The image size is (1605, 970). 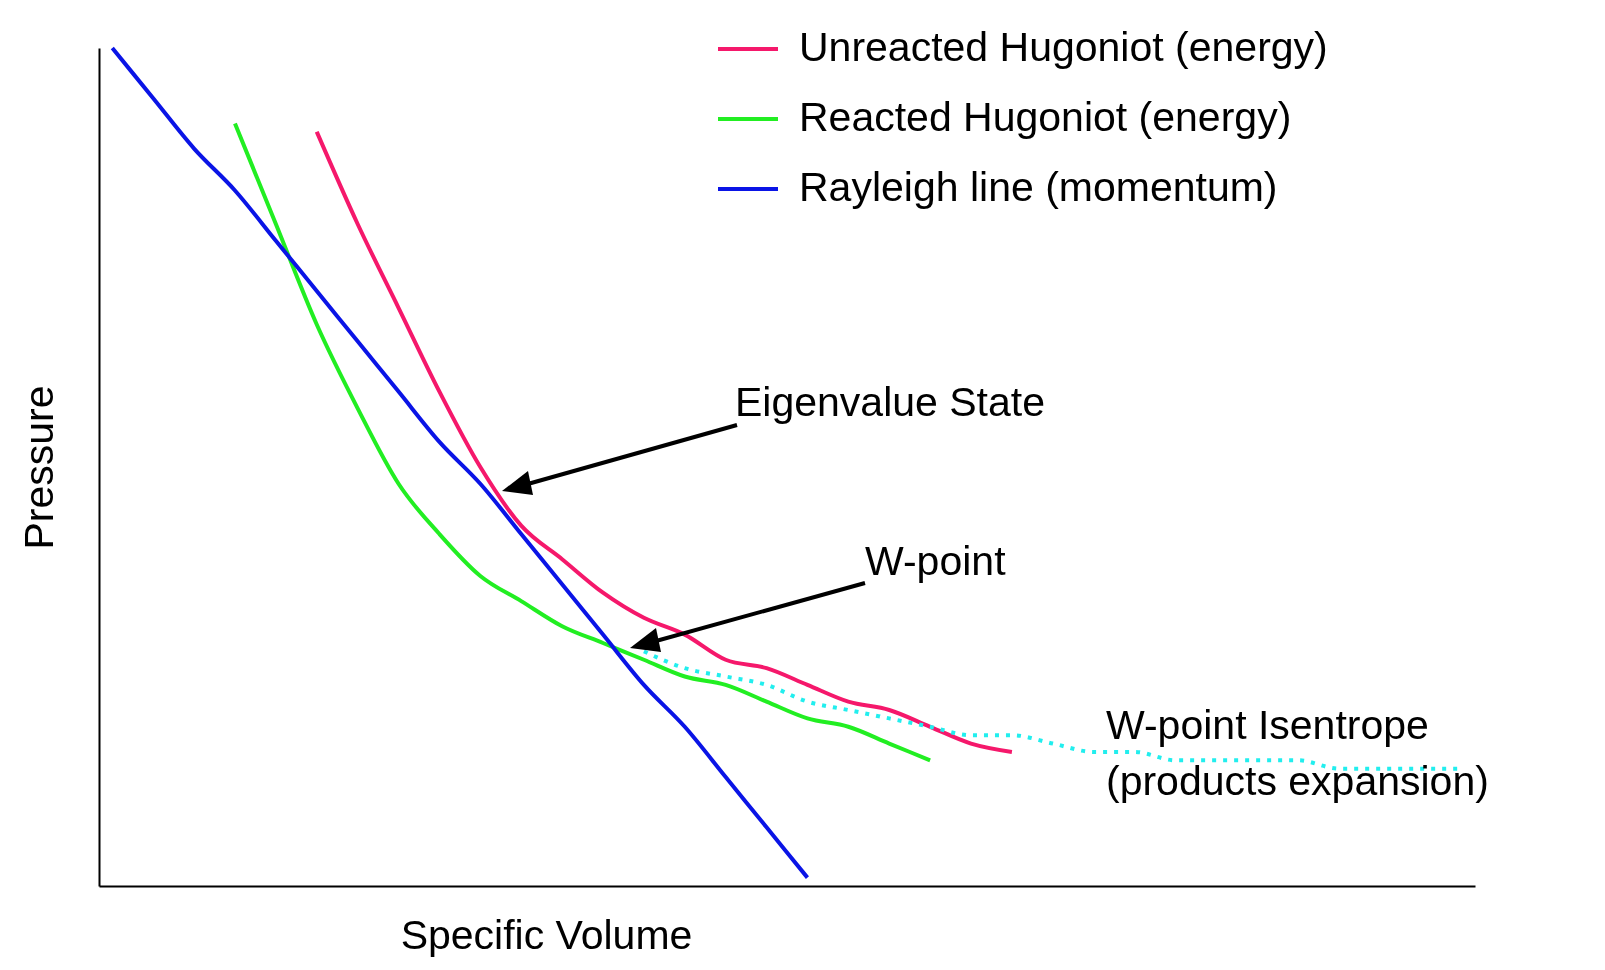 What do you see at coordinates (546, 934) in the screenshot?
I see `x-axis-title: Specific Volume` at bounding box center [546, 934].